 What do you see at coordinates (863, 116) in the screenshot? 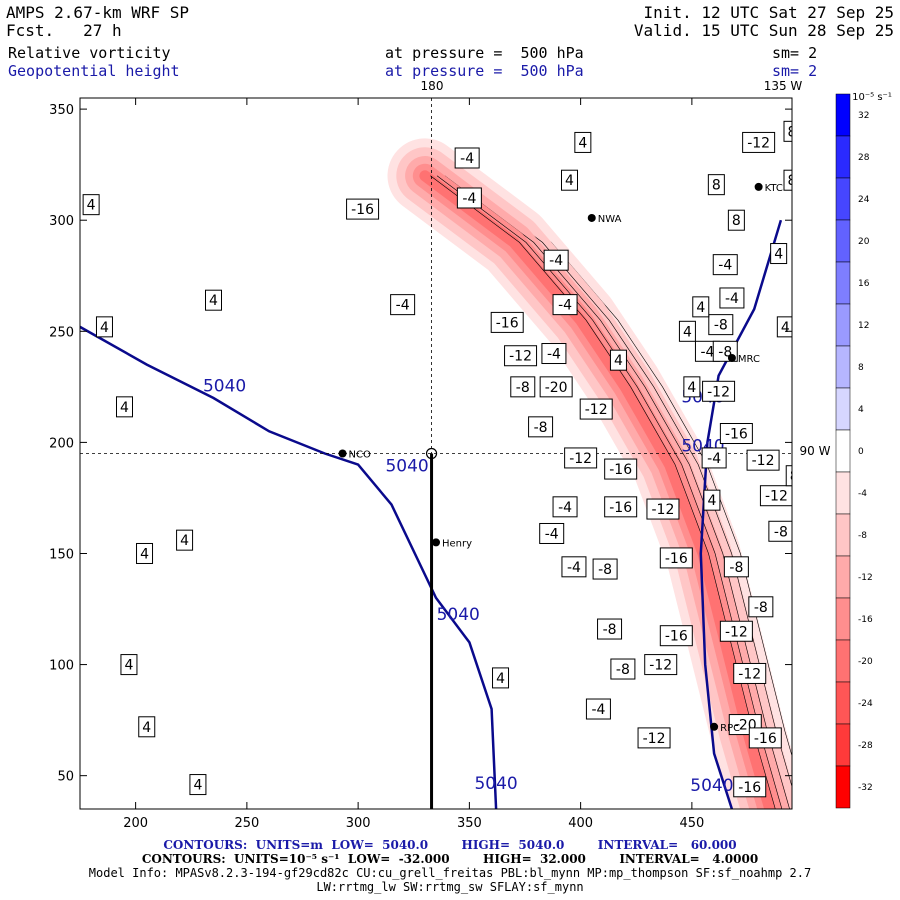
I see `colorbar-tick-label: 32` at bounding box center [863, 116].